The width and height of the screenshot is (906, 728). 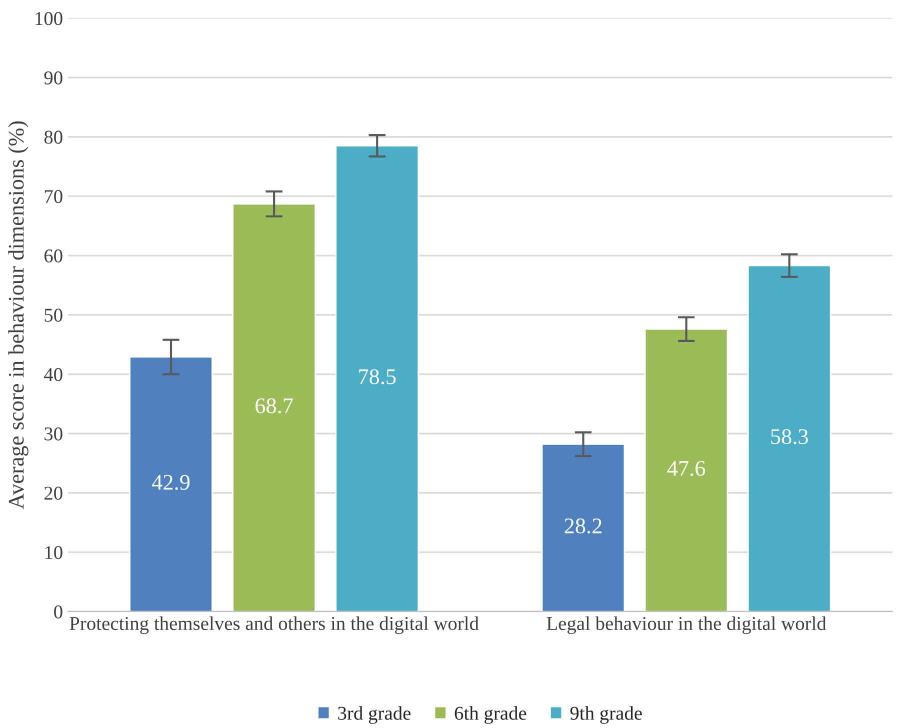 What do you see at coordinates (606, 715) in the screenshot?
I see `legend-label: 9th grade` at bounding box center [606, 715].